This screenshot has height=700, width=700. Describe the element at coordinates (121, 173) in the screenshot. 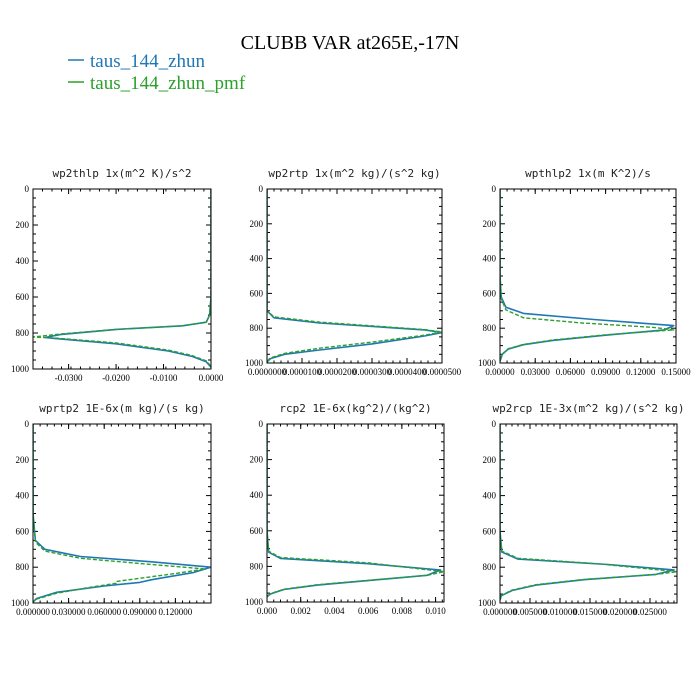

I see `panel-title: wp2thlp 1x(m^2 K)/s^2` at that location.